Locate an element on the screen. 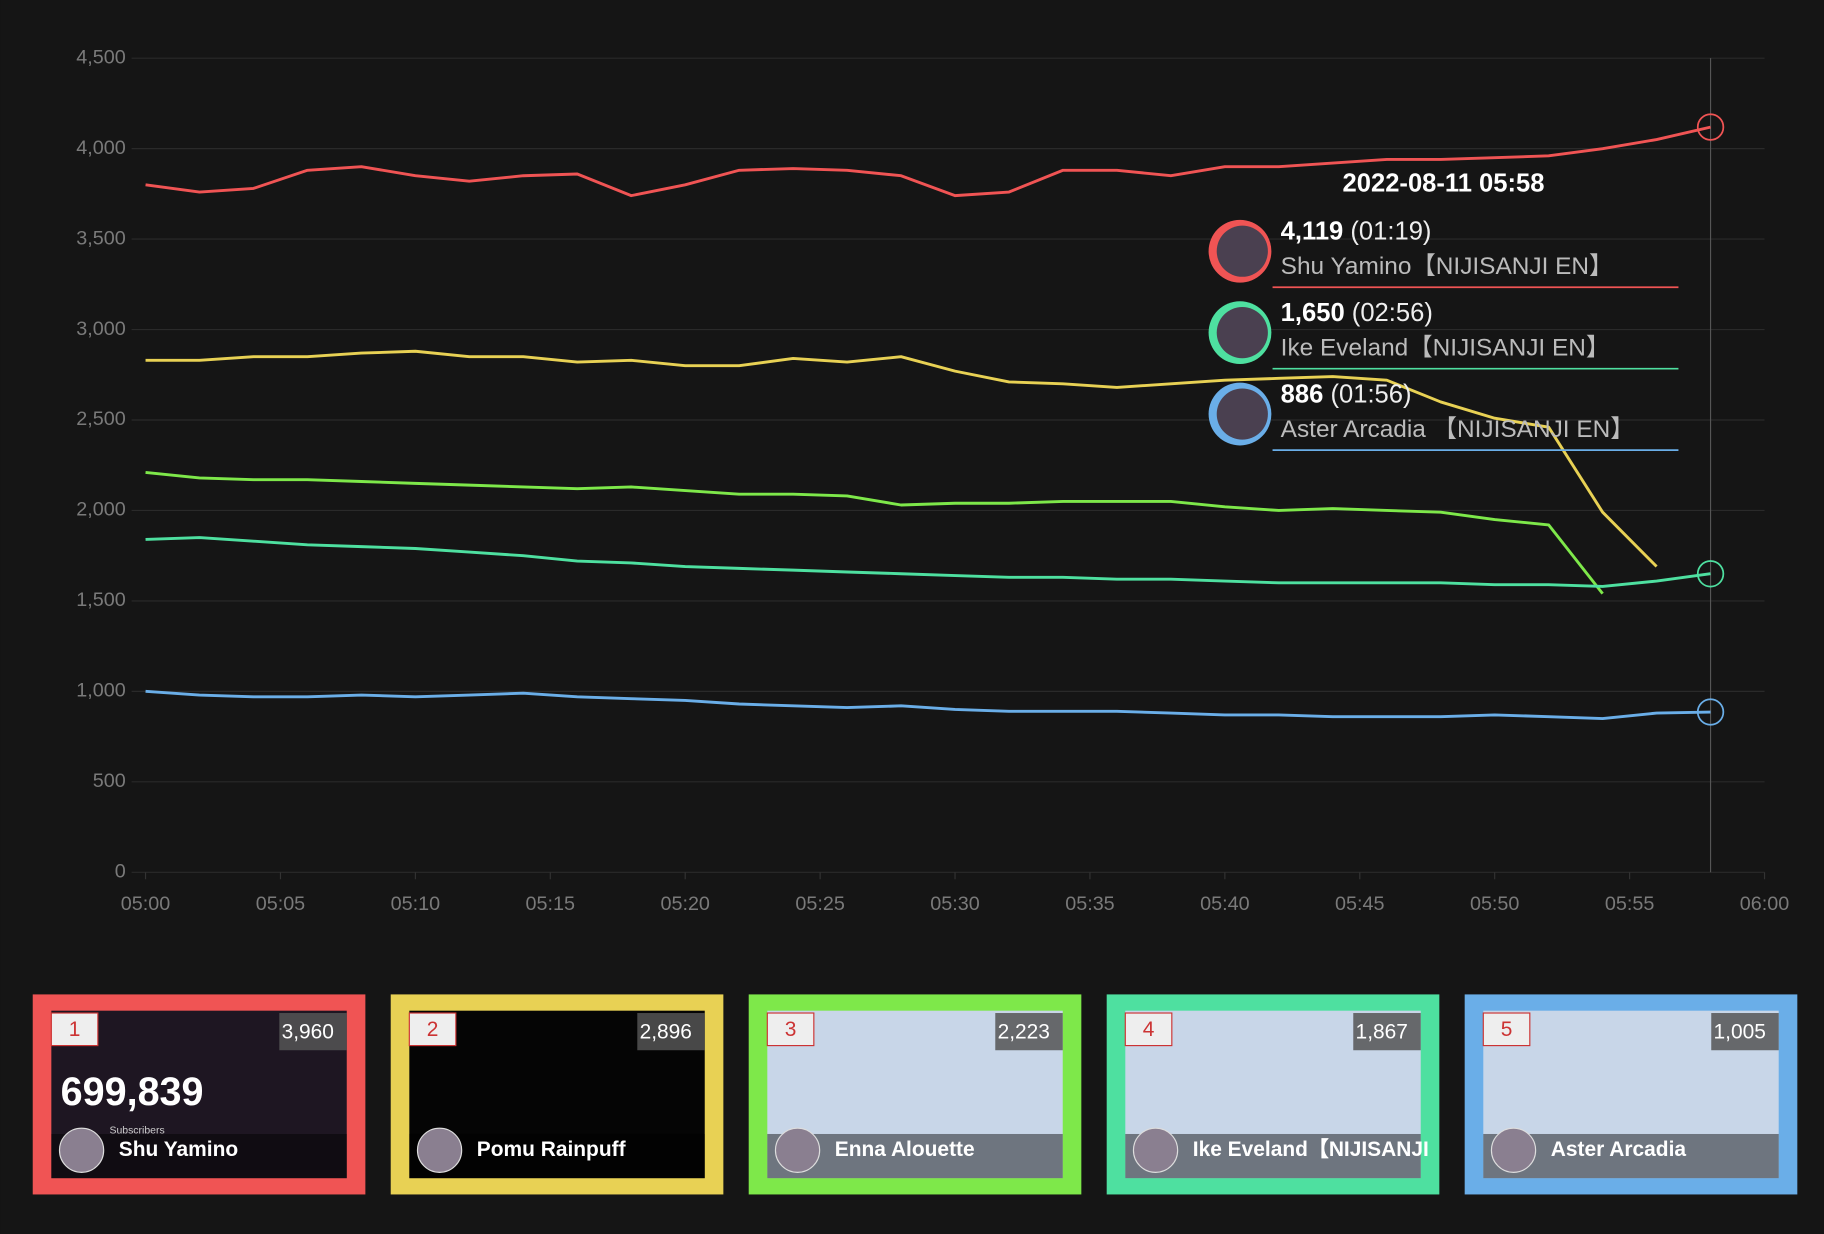  rank: 2 is located at coordinates (433, 1029).